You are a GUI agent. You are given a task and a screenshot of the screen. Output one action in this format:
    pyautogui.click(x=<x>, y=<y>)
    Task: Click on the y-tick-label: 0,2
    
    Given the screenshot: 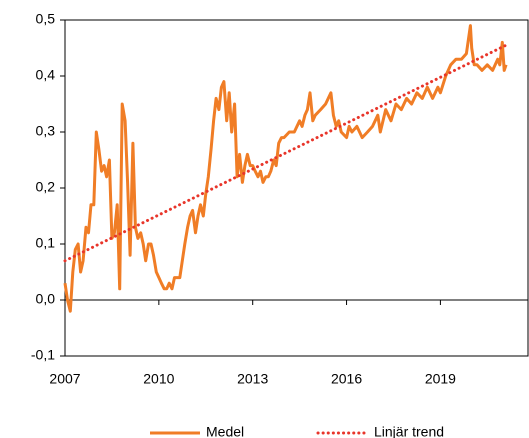 What is the action you would take?
    pyautogui.click(x=46, y=187)
    